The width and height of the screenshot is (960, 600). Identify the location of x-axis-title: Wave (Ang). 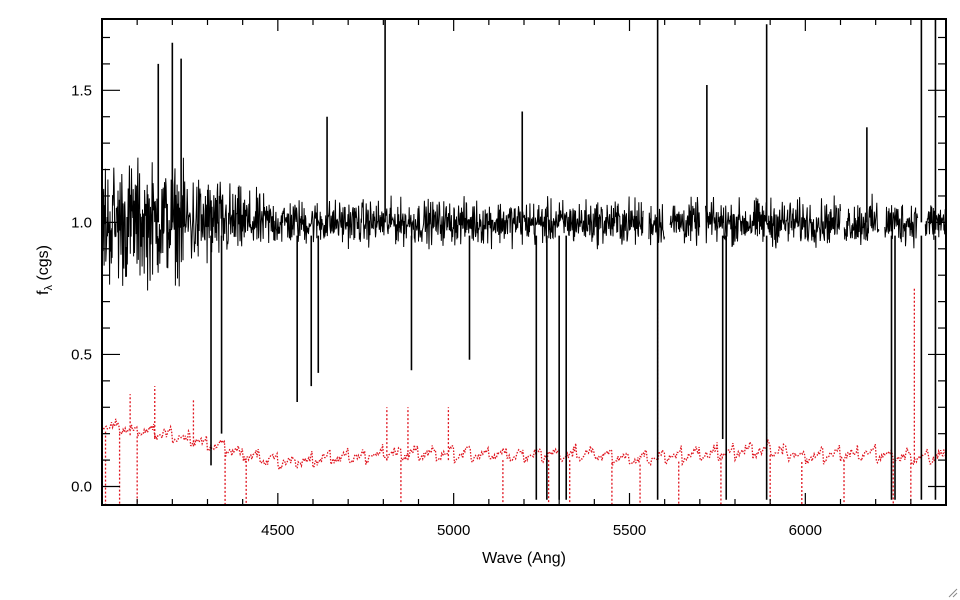
(524, 558).